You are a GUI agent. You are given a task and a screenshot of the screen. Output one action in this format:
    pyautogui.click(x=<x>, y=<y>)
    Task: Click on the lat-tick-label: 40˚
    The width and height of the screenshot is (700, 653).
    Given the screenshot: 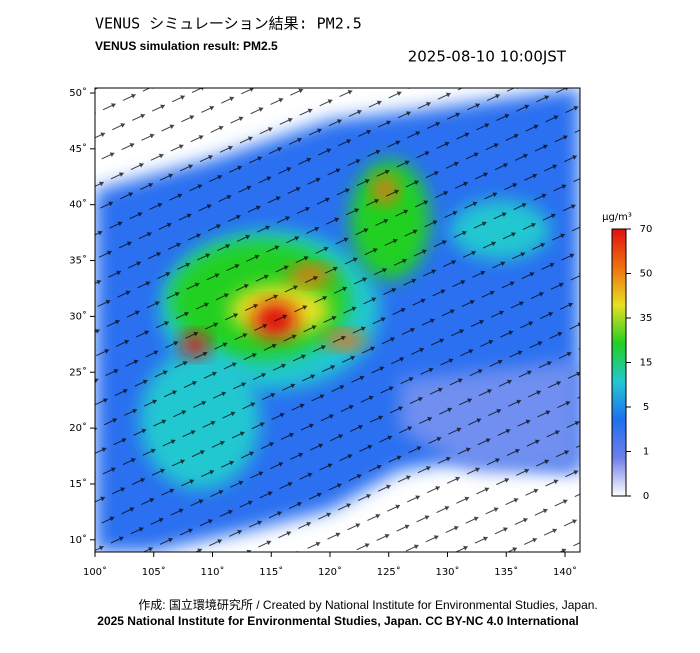 What is the action you would take?
    pyautogui.click(x=78, y=205)
    